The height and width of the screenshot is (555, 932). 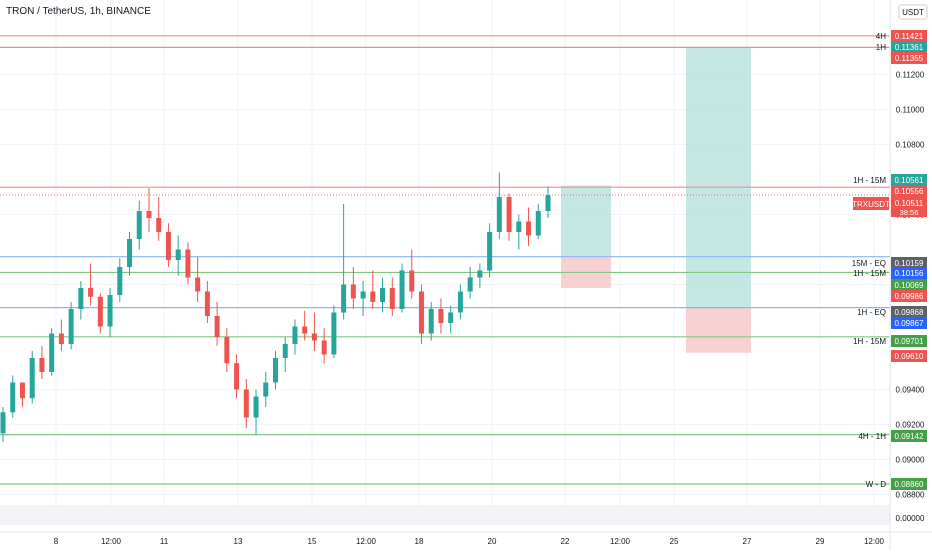 I want to click on last-price-value: 0.10511, so click(x=909, y=203).